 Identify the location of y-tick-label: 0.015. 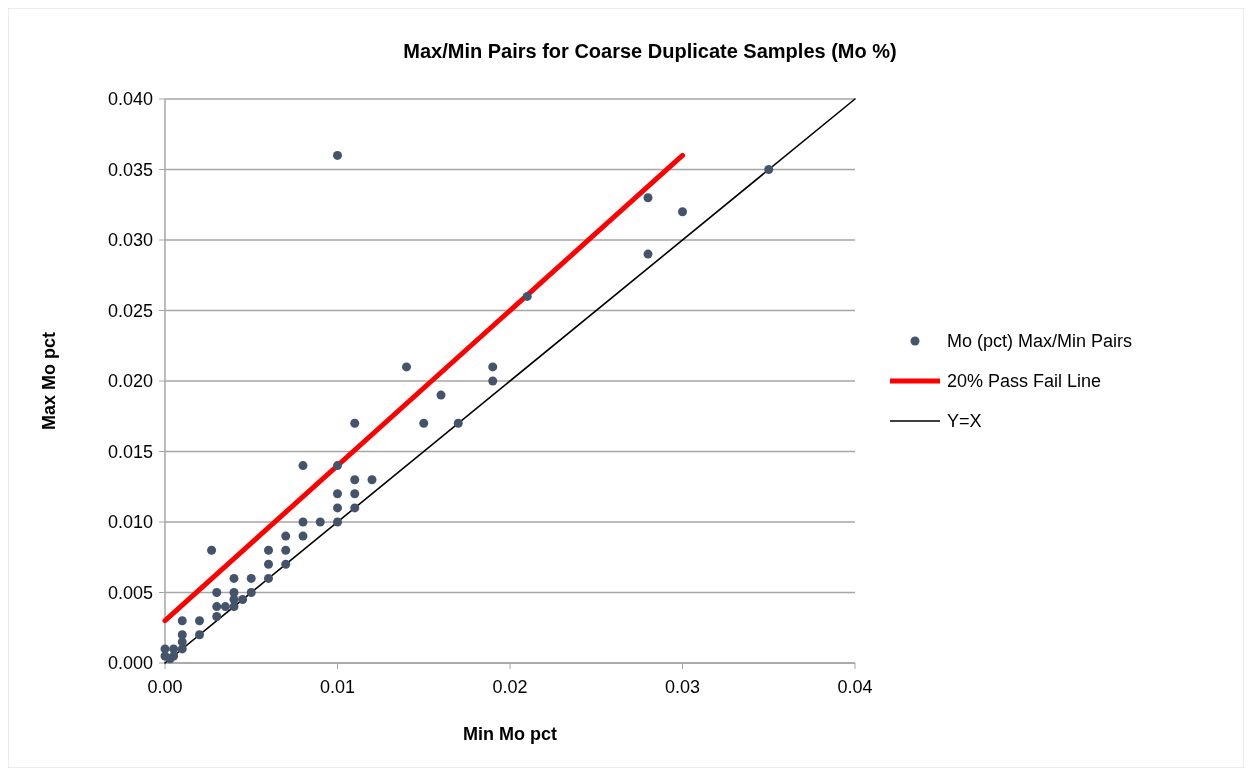
(130, 451).